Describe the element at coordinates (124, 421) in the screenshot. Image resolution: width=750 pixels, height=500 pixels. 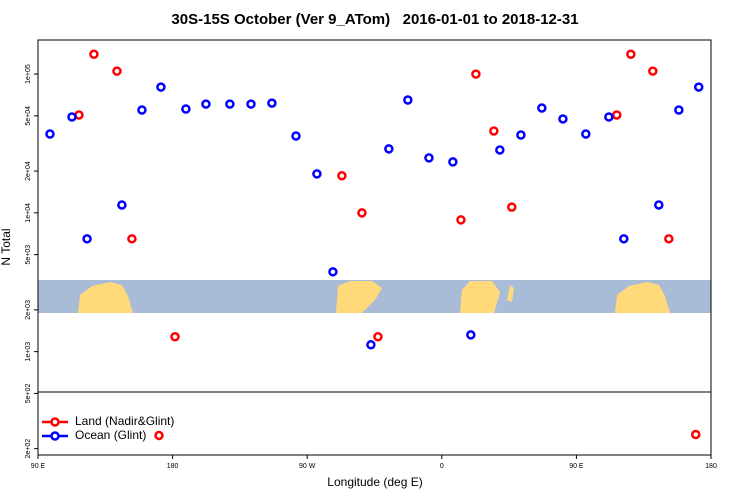
I see `legend-label: Land (Nadir&Glint)` at that location.